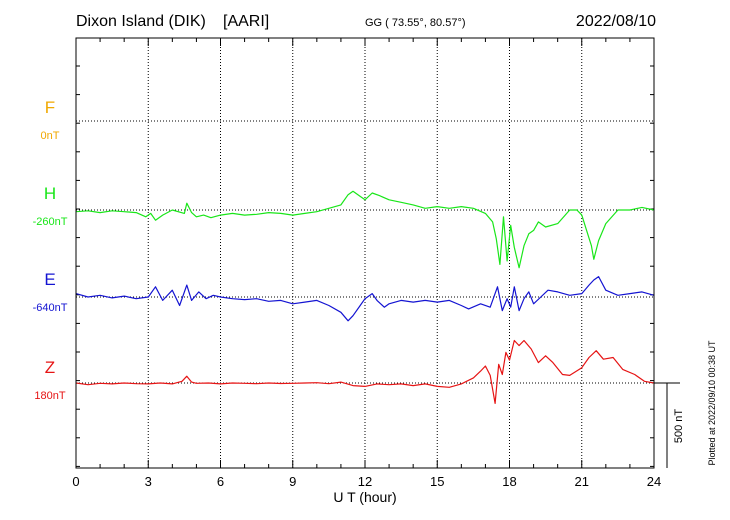  I want to click on coordinates-label: GG ( 73.55°, 80.57°), so click(415, 23).